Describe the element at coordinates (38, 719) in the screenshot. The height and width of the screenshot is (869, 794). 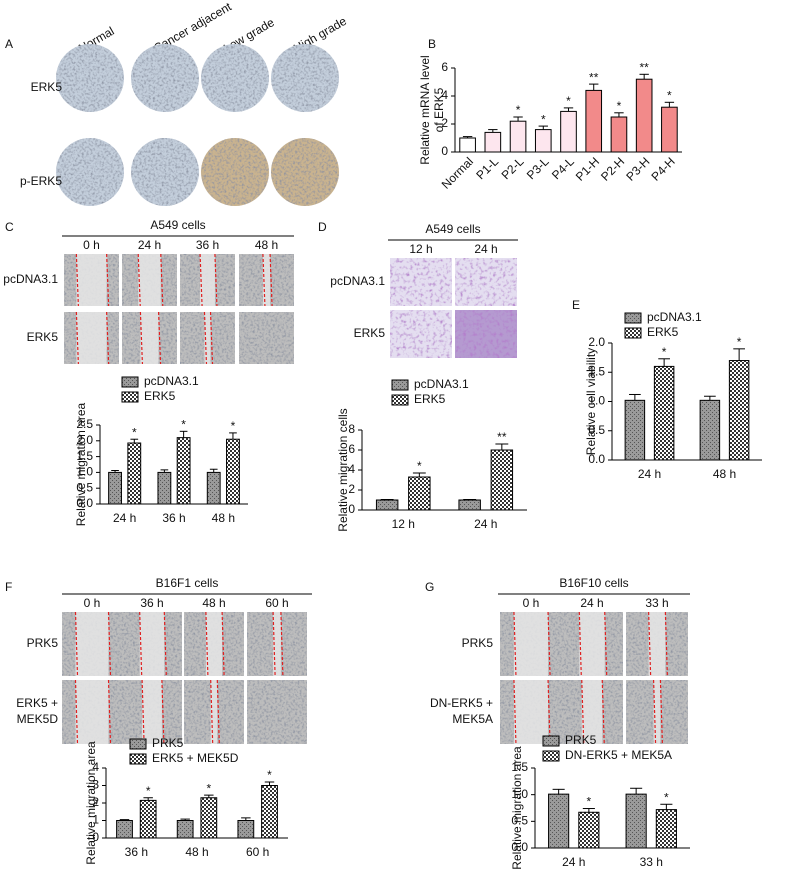
I see `row-label: MEK5D` at that location.